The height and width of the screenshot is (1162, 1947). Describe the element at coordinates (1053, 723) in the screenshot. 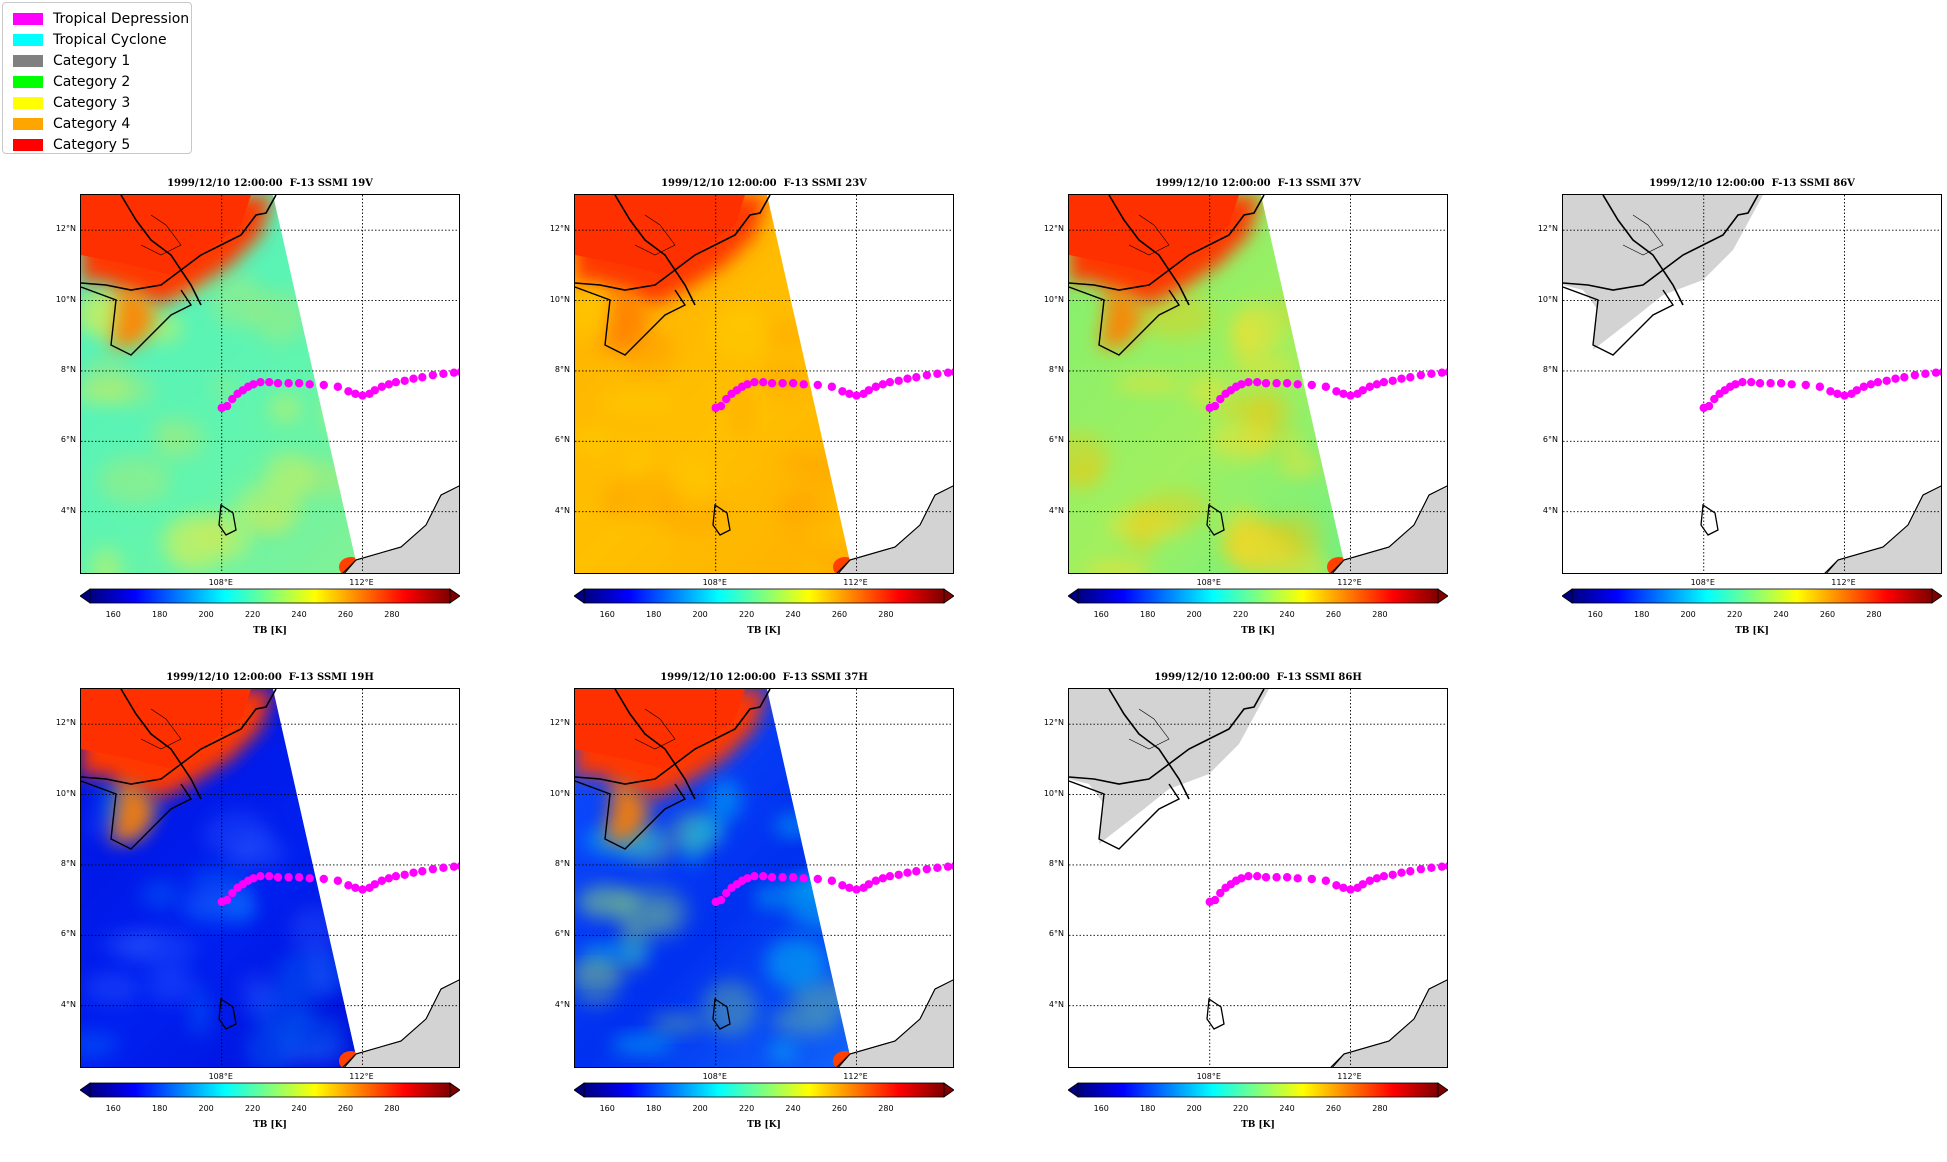

I see `latitude-label: 12°N` at that location.